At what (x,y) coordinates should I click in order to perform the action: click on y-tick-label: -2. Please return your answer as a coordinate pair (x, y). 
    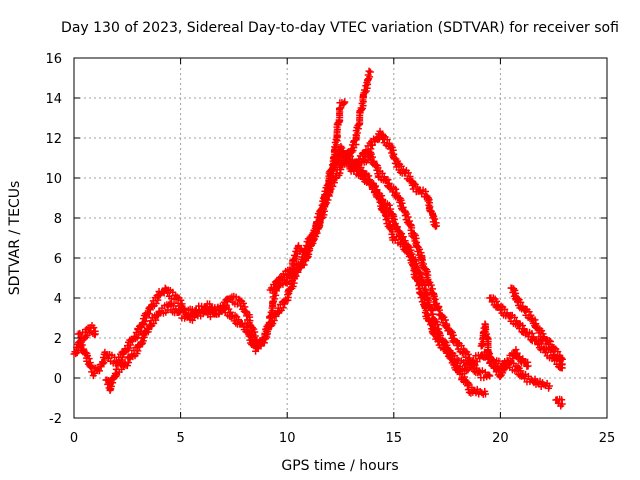
    Looking at the image, I should click on (55, 419).